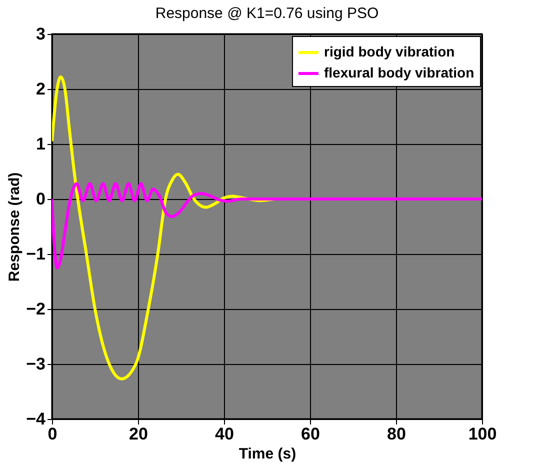 This screenshot has width=533, height=475. What do you see at coordinates (36, 254) in the screenshot?
I see `y-tick-label: −1` at bounding box center [36, 254].